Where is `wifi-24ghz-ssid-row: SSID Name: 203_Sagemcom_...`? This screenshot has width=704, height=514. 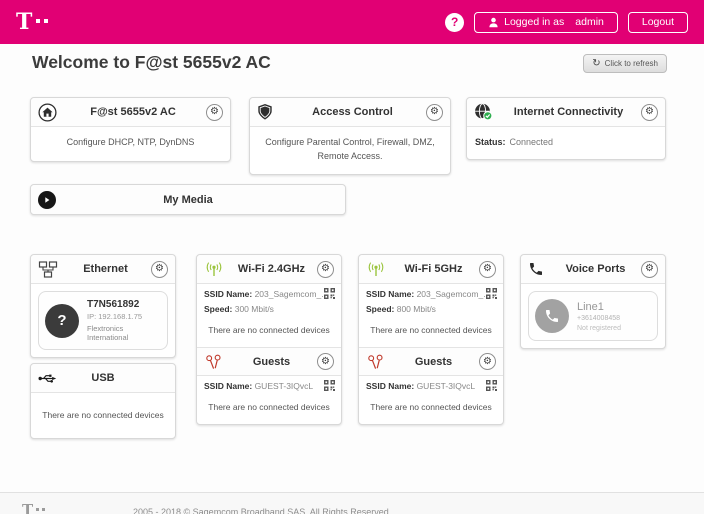 wifi-24ghz-ssid-row: SSID Name: 203_Sagemcom_... is located at coordinates (269, 291).